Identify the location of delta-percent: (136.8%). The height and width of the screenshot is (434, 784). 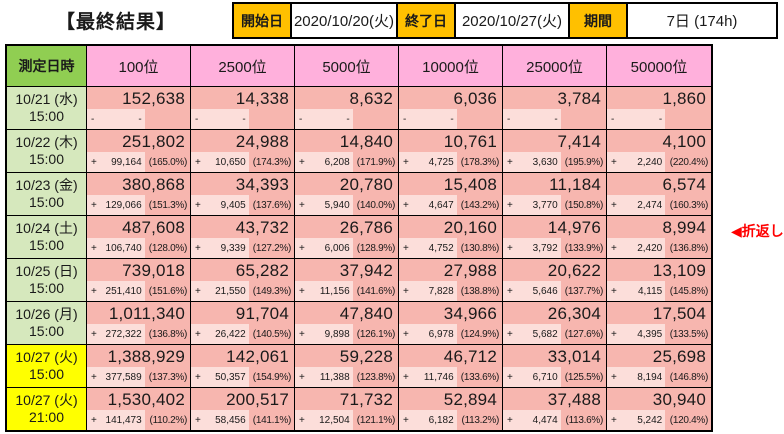
(688, 248).